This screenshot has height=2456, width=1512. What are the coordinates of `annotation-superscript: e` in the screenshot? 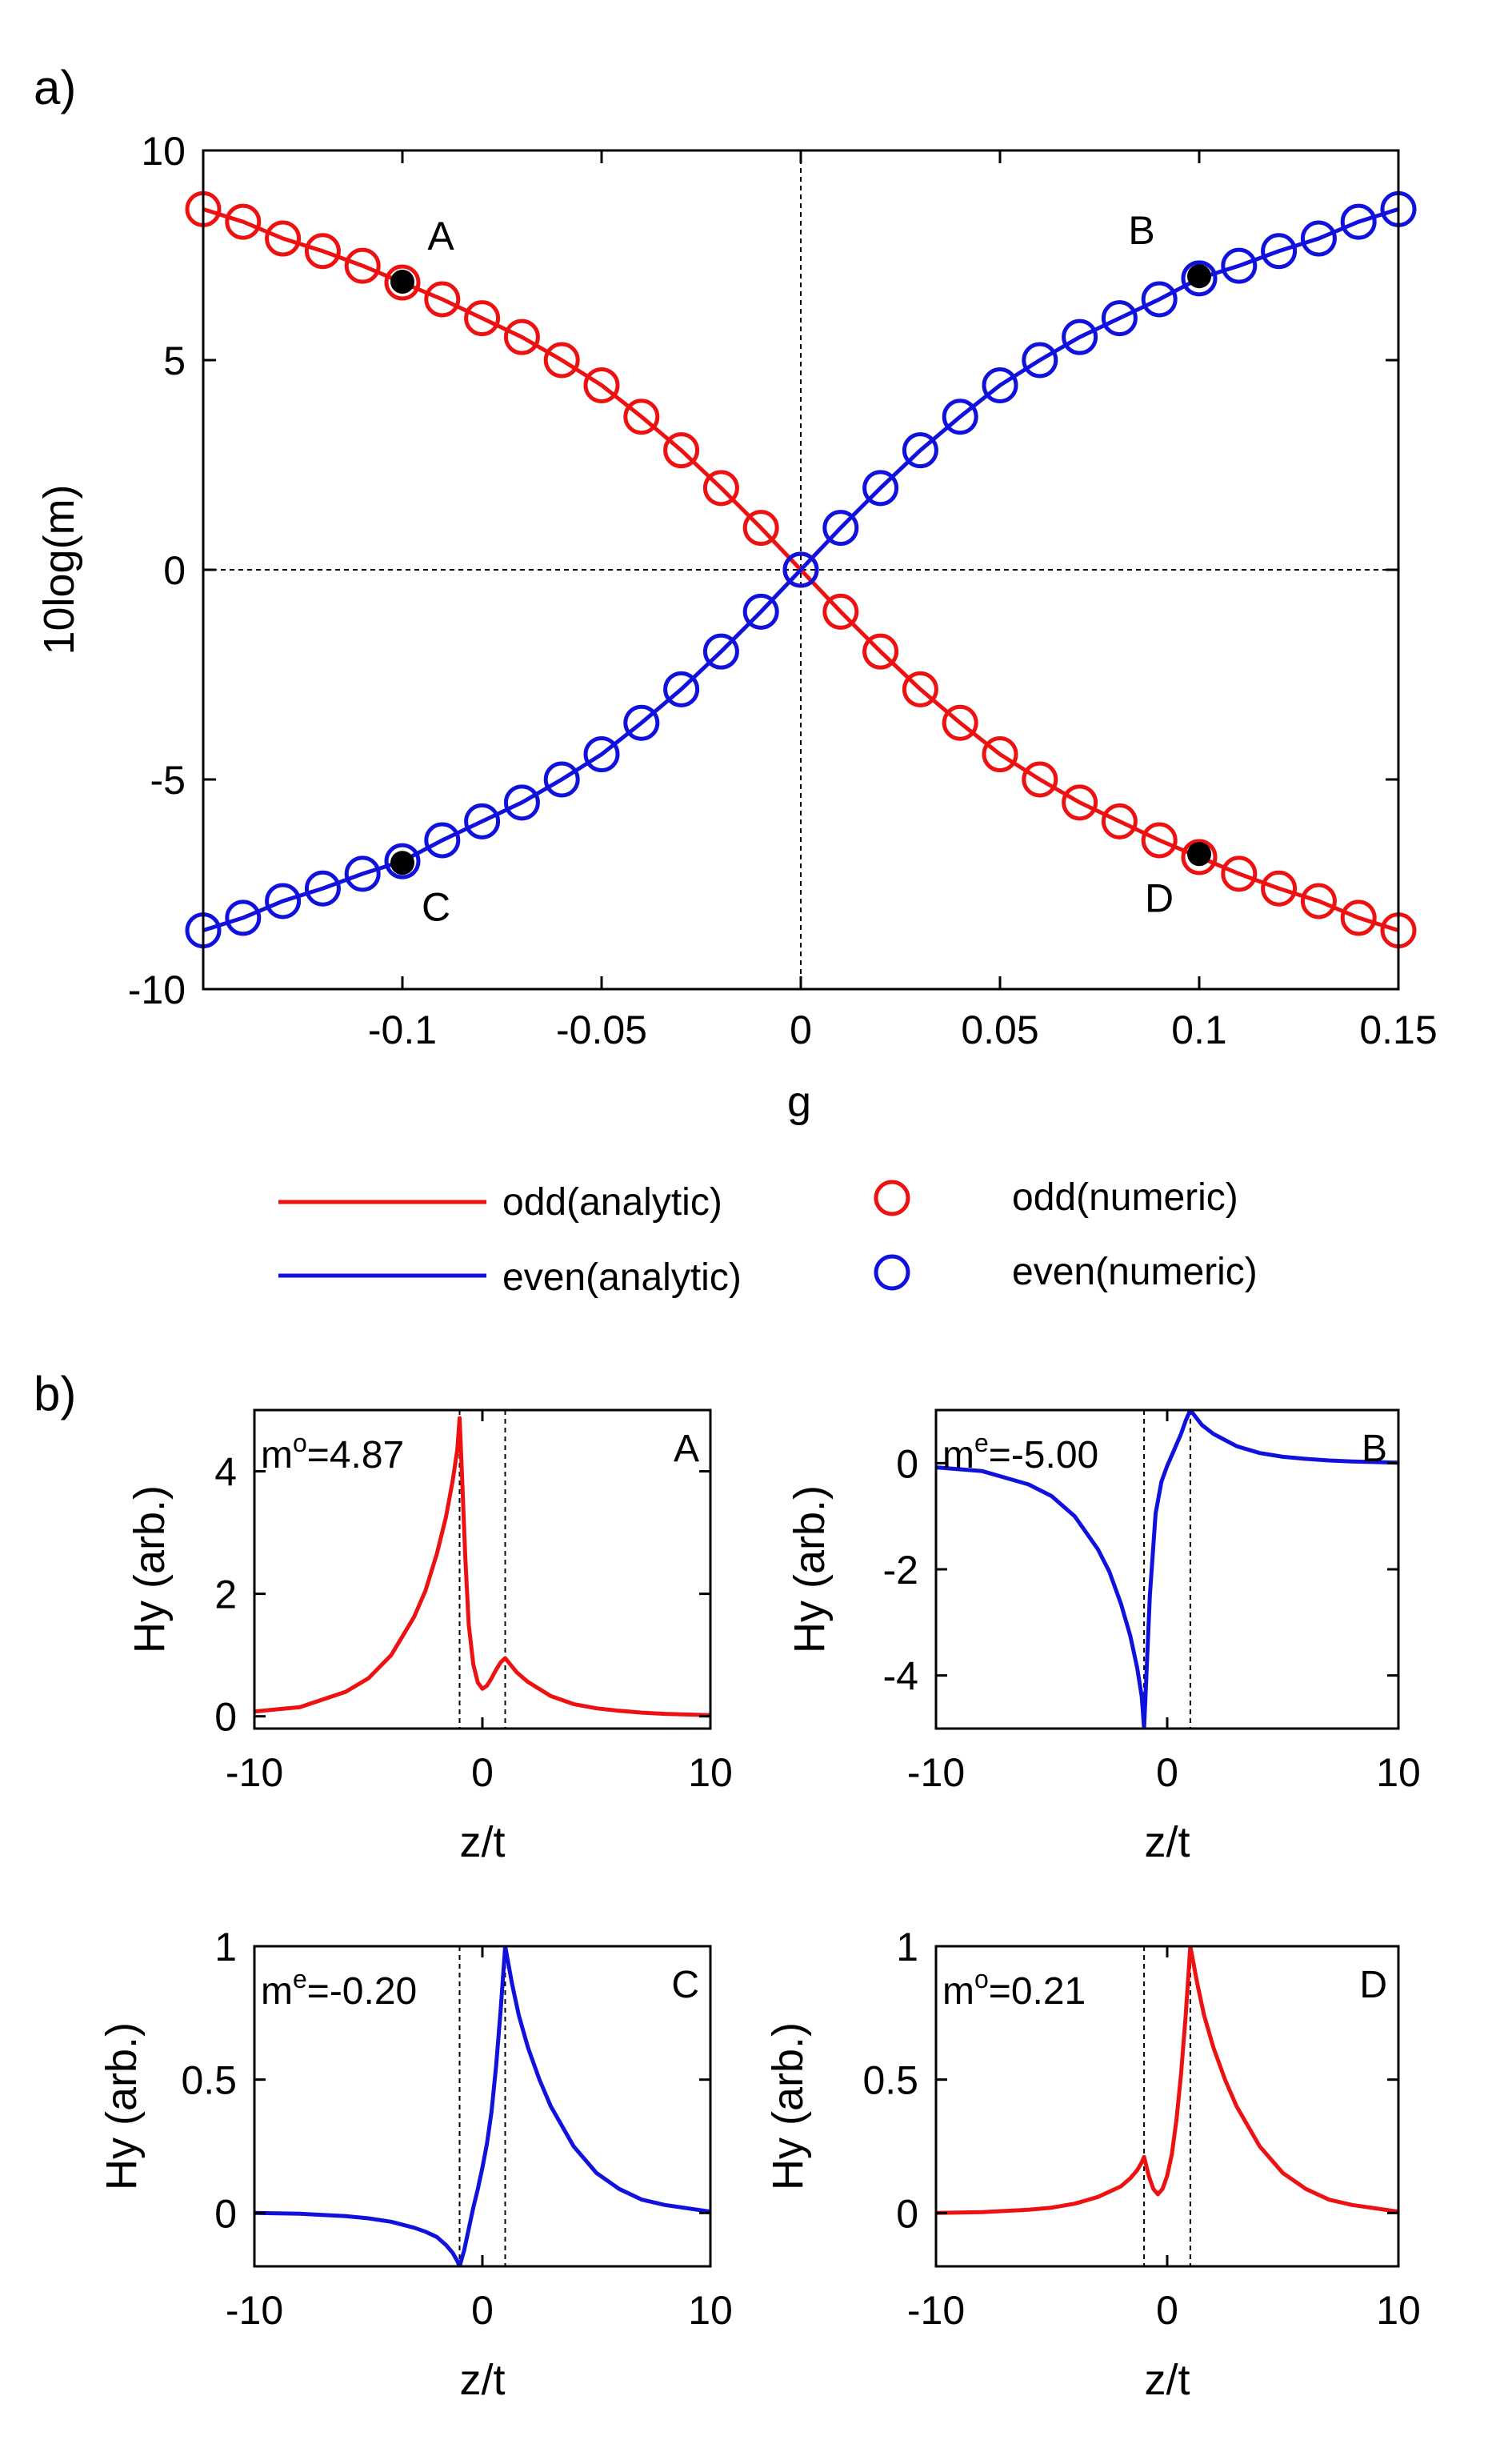 It's located at (300, 1979).